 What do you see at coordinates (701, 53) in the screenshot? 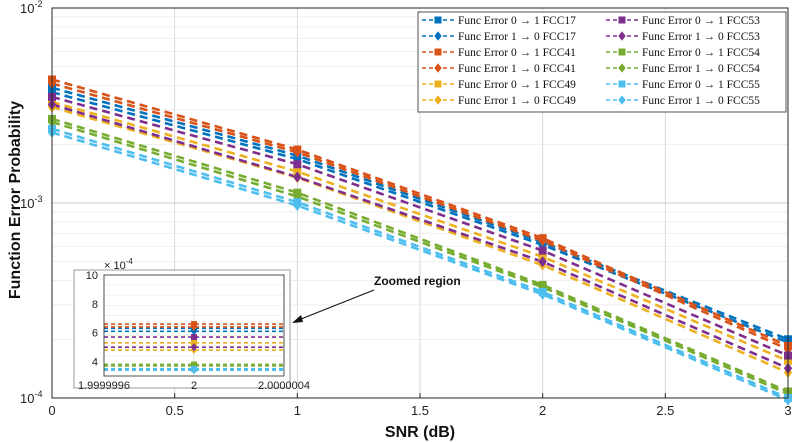
I see `legend-label: Func Error 0 → 1 FCC54` at bounding box center [701, 53].